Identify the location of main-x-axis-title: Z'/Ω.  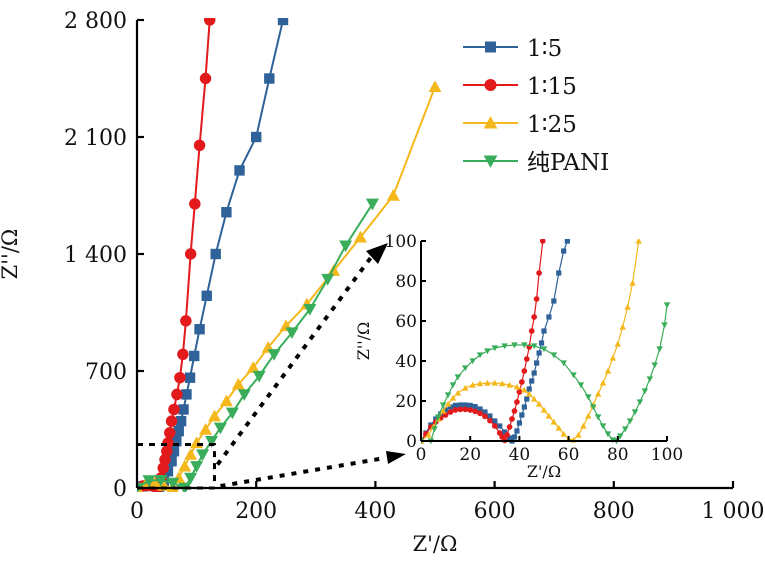
(435, 544).